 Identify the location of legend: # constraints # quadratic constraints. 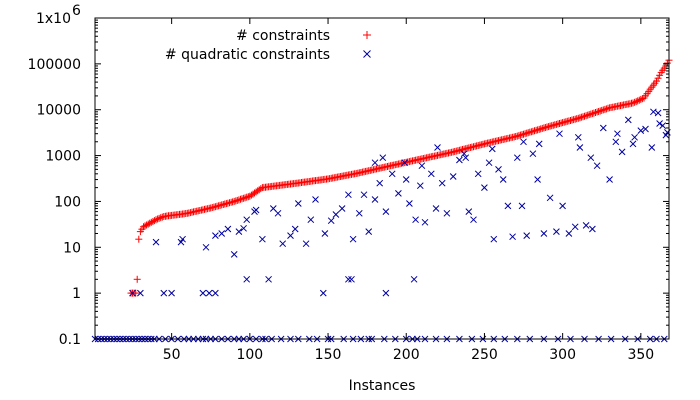
(268, 45).